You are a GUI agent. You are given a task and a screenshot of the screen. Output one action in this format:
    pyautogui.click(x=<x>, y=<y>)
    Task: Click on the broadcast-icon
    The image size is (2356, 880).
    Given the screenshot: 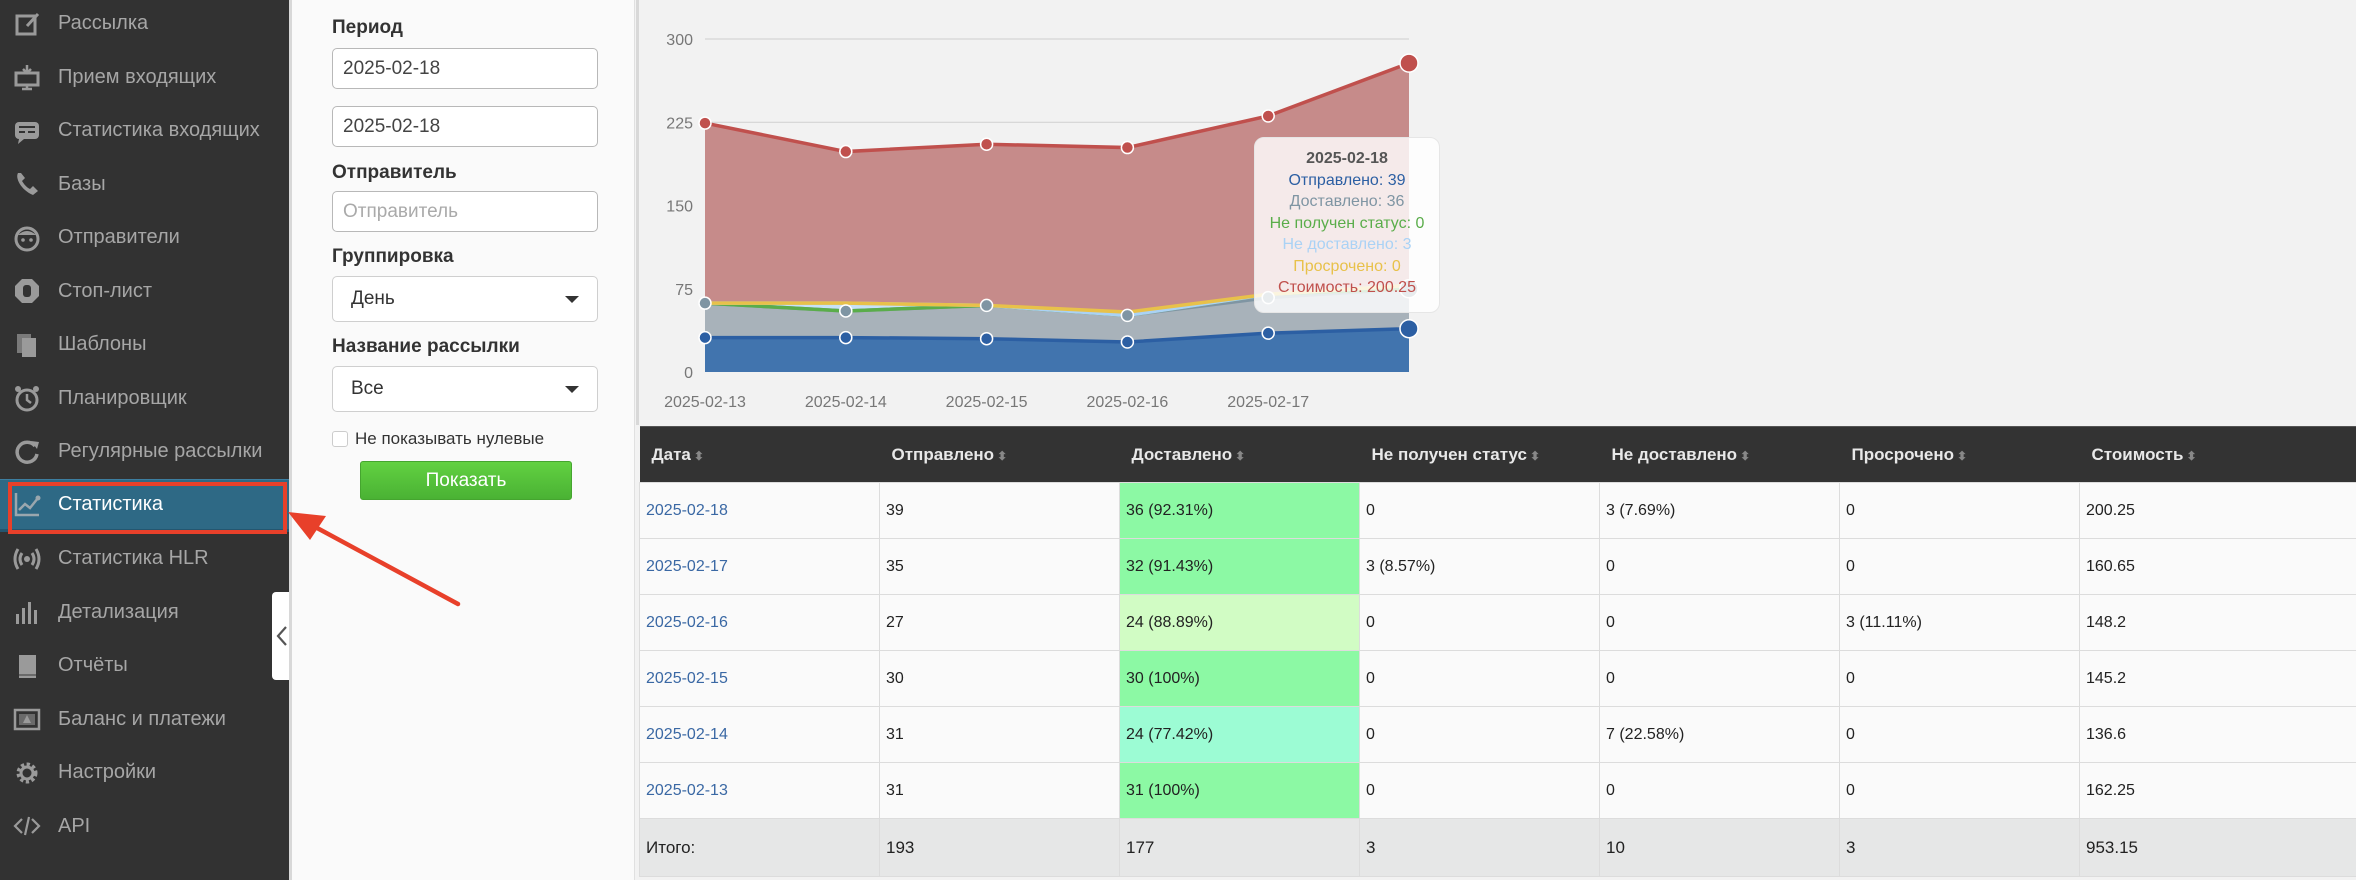 What is the action you would take?
    pyautogui.click(x=27, y=559)
    